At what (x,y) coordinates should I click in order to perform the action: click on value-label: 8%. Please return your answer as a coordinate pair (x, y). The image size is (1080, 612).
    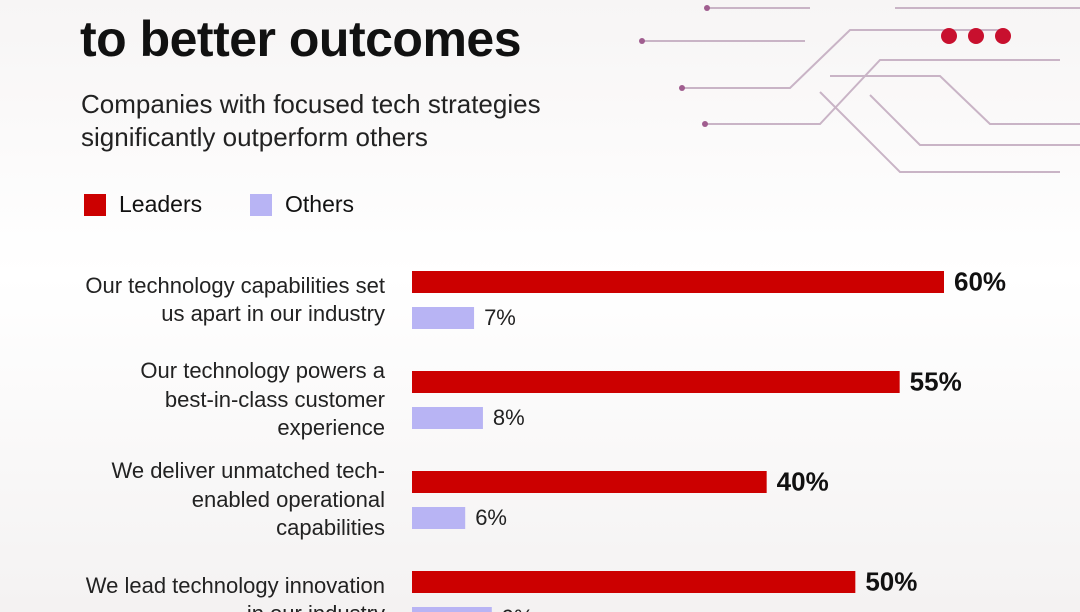
    Looking at the image, I should click on (508, 417).